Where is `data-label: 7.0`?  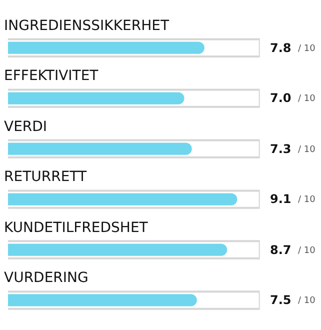 data-label: 7.0 is located at coordinates (281, 98).